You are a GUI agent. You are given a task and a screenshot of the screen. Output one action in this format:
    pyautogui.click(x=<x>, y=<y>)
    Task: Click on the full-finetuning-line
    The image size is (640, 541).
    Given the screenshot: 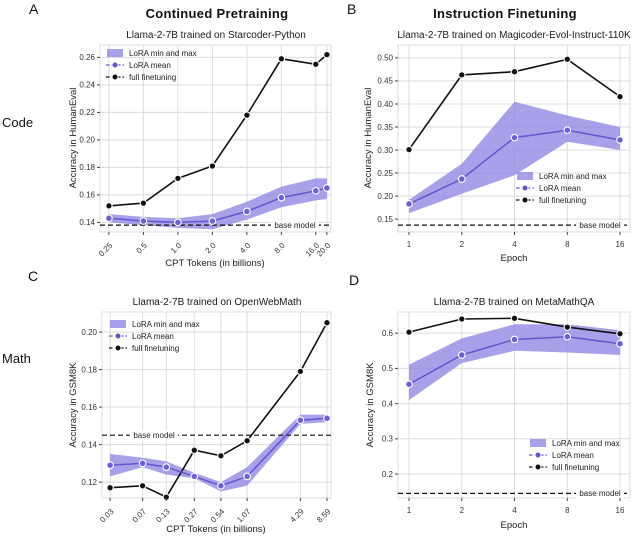 What is the action you would take?
    pyautogui.click(x=218, y=130)
    